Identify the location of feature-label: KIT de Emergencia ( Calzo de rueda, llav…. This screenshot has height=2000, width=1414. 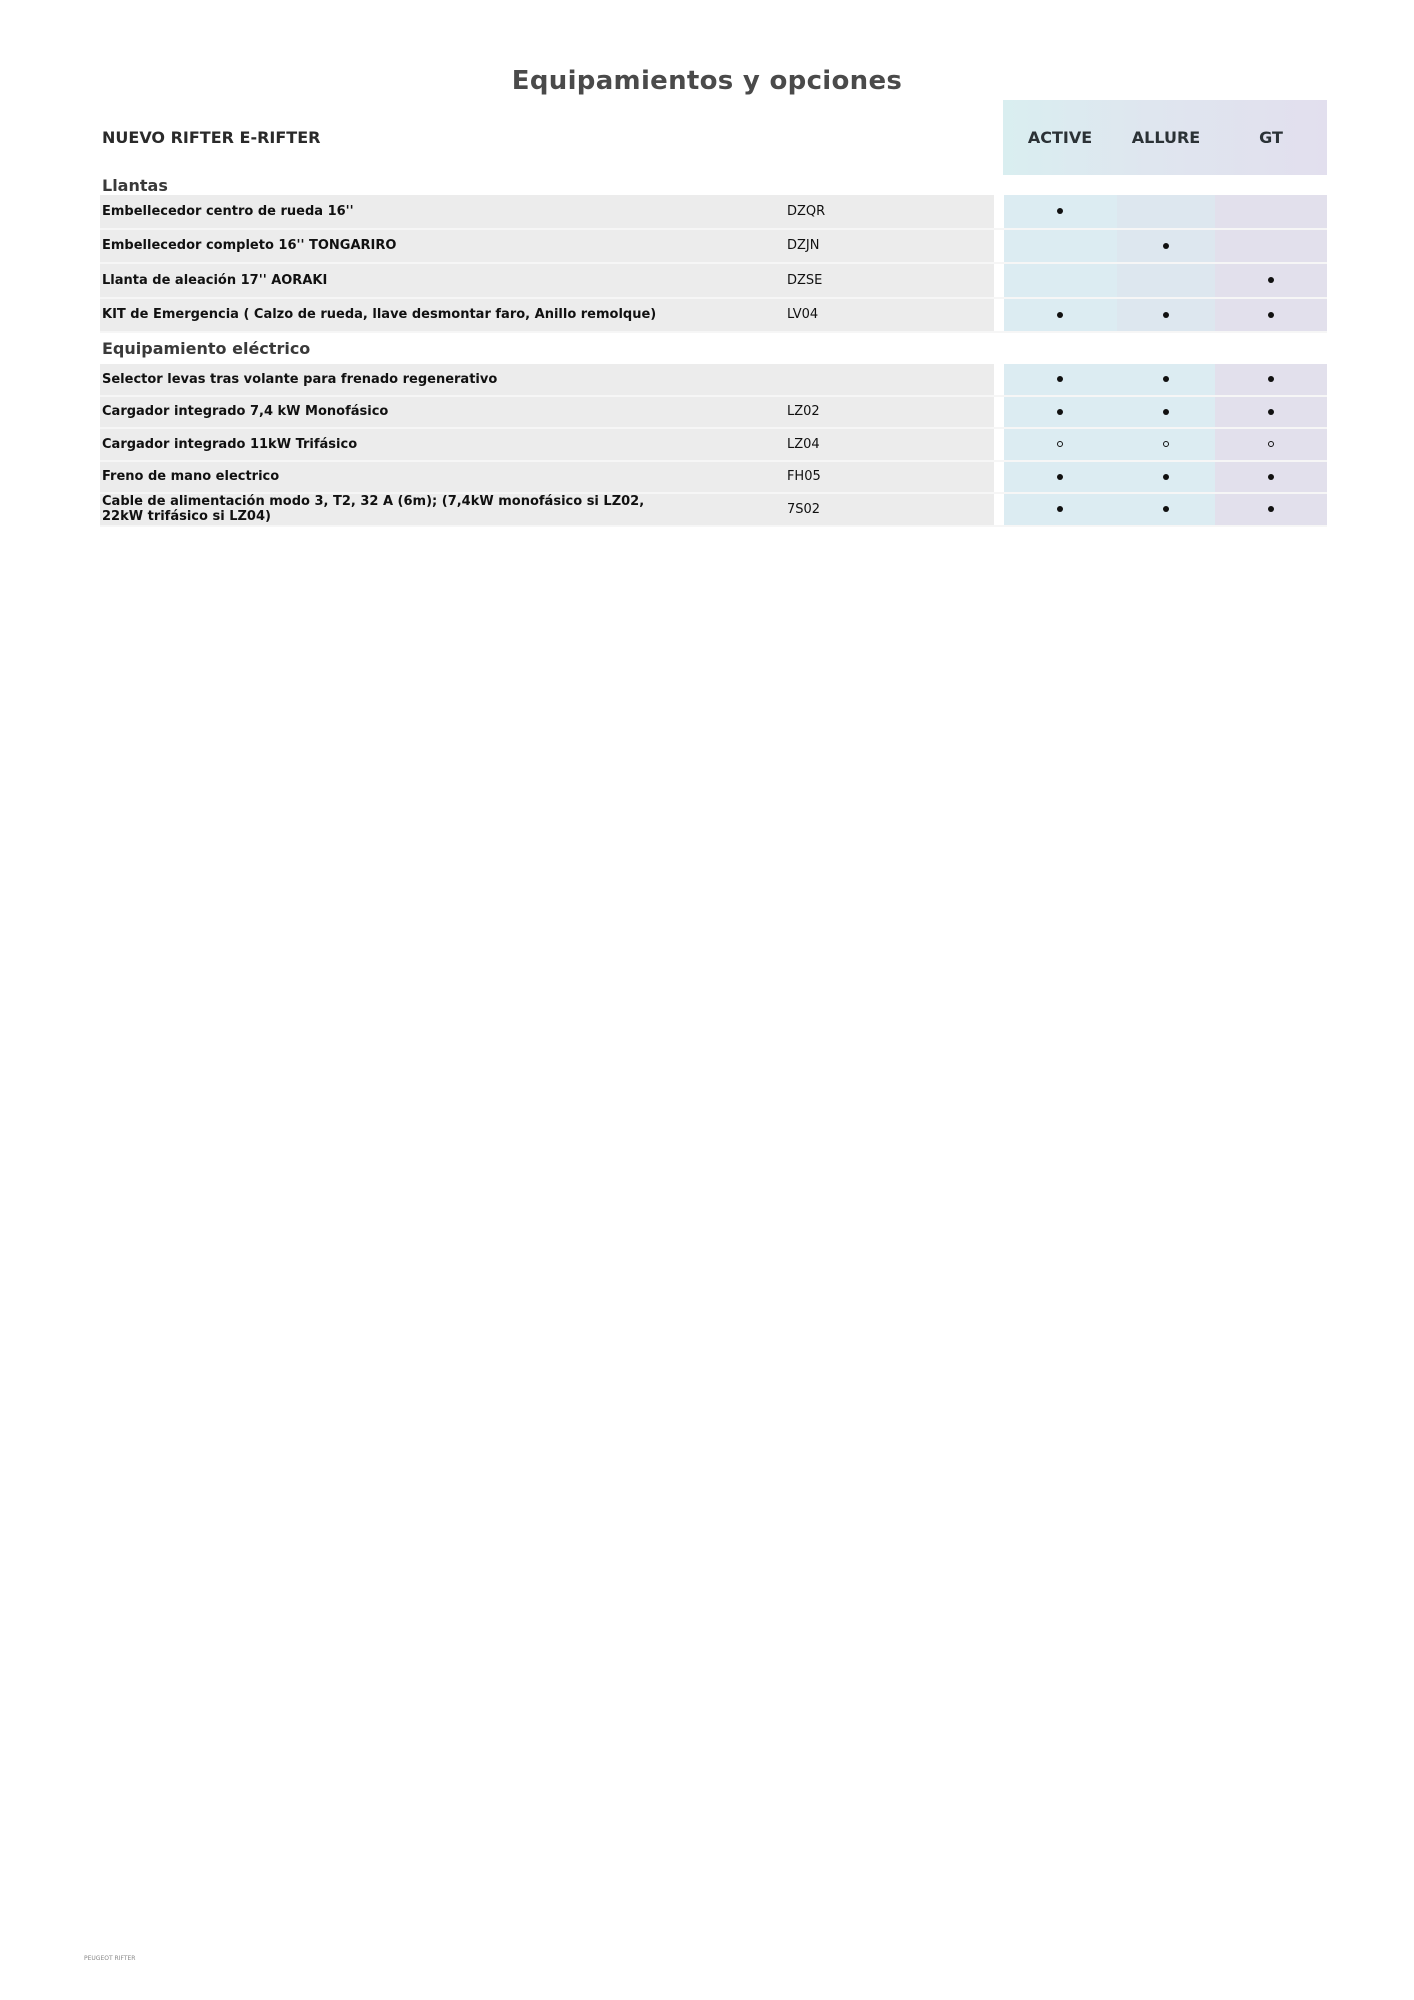
(394, 314).